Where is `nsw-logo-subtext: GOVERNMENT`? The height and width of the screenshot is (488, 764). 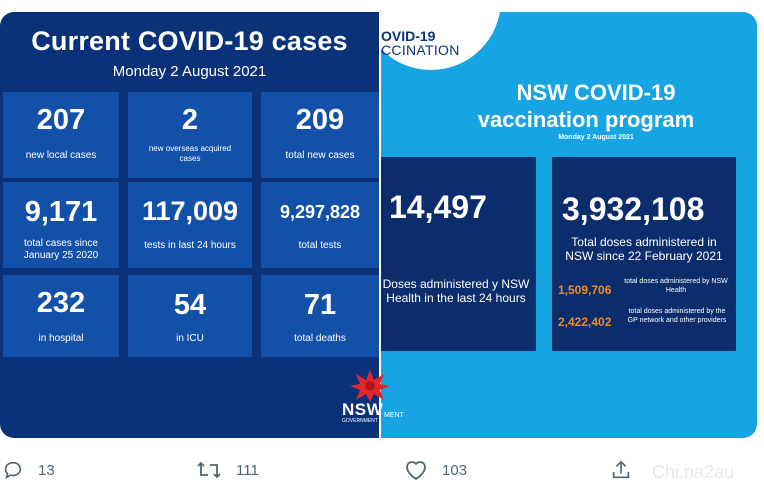
nsw-logo-subtext: GOVERNMENT is located at coordinates (360, 421).